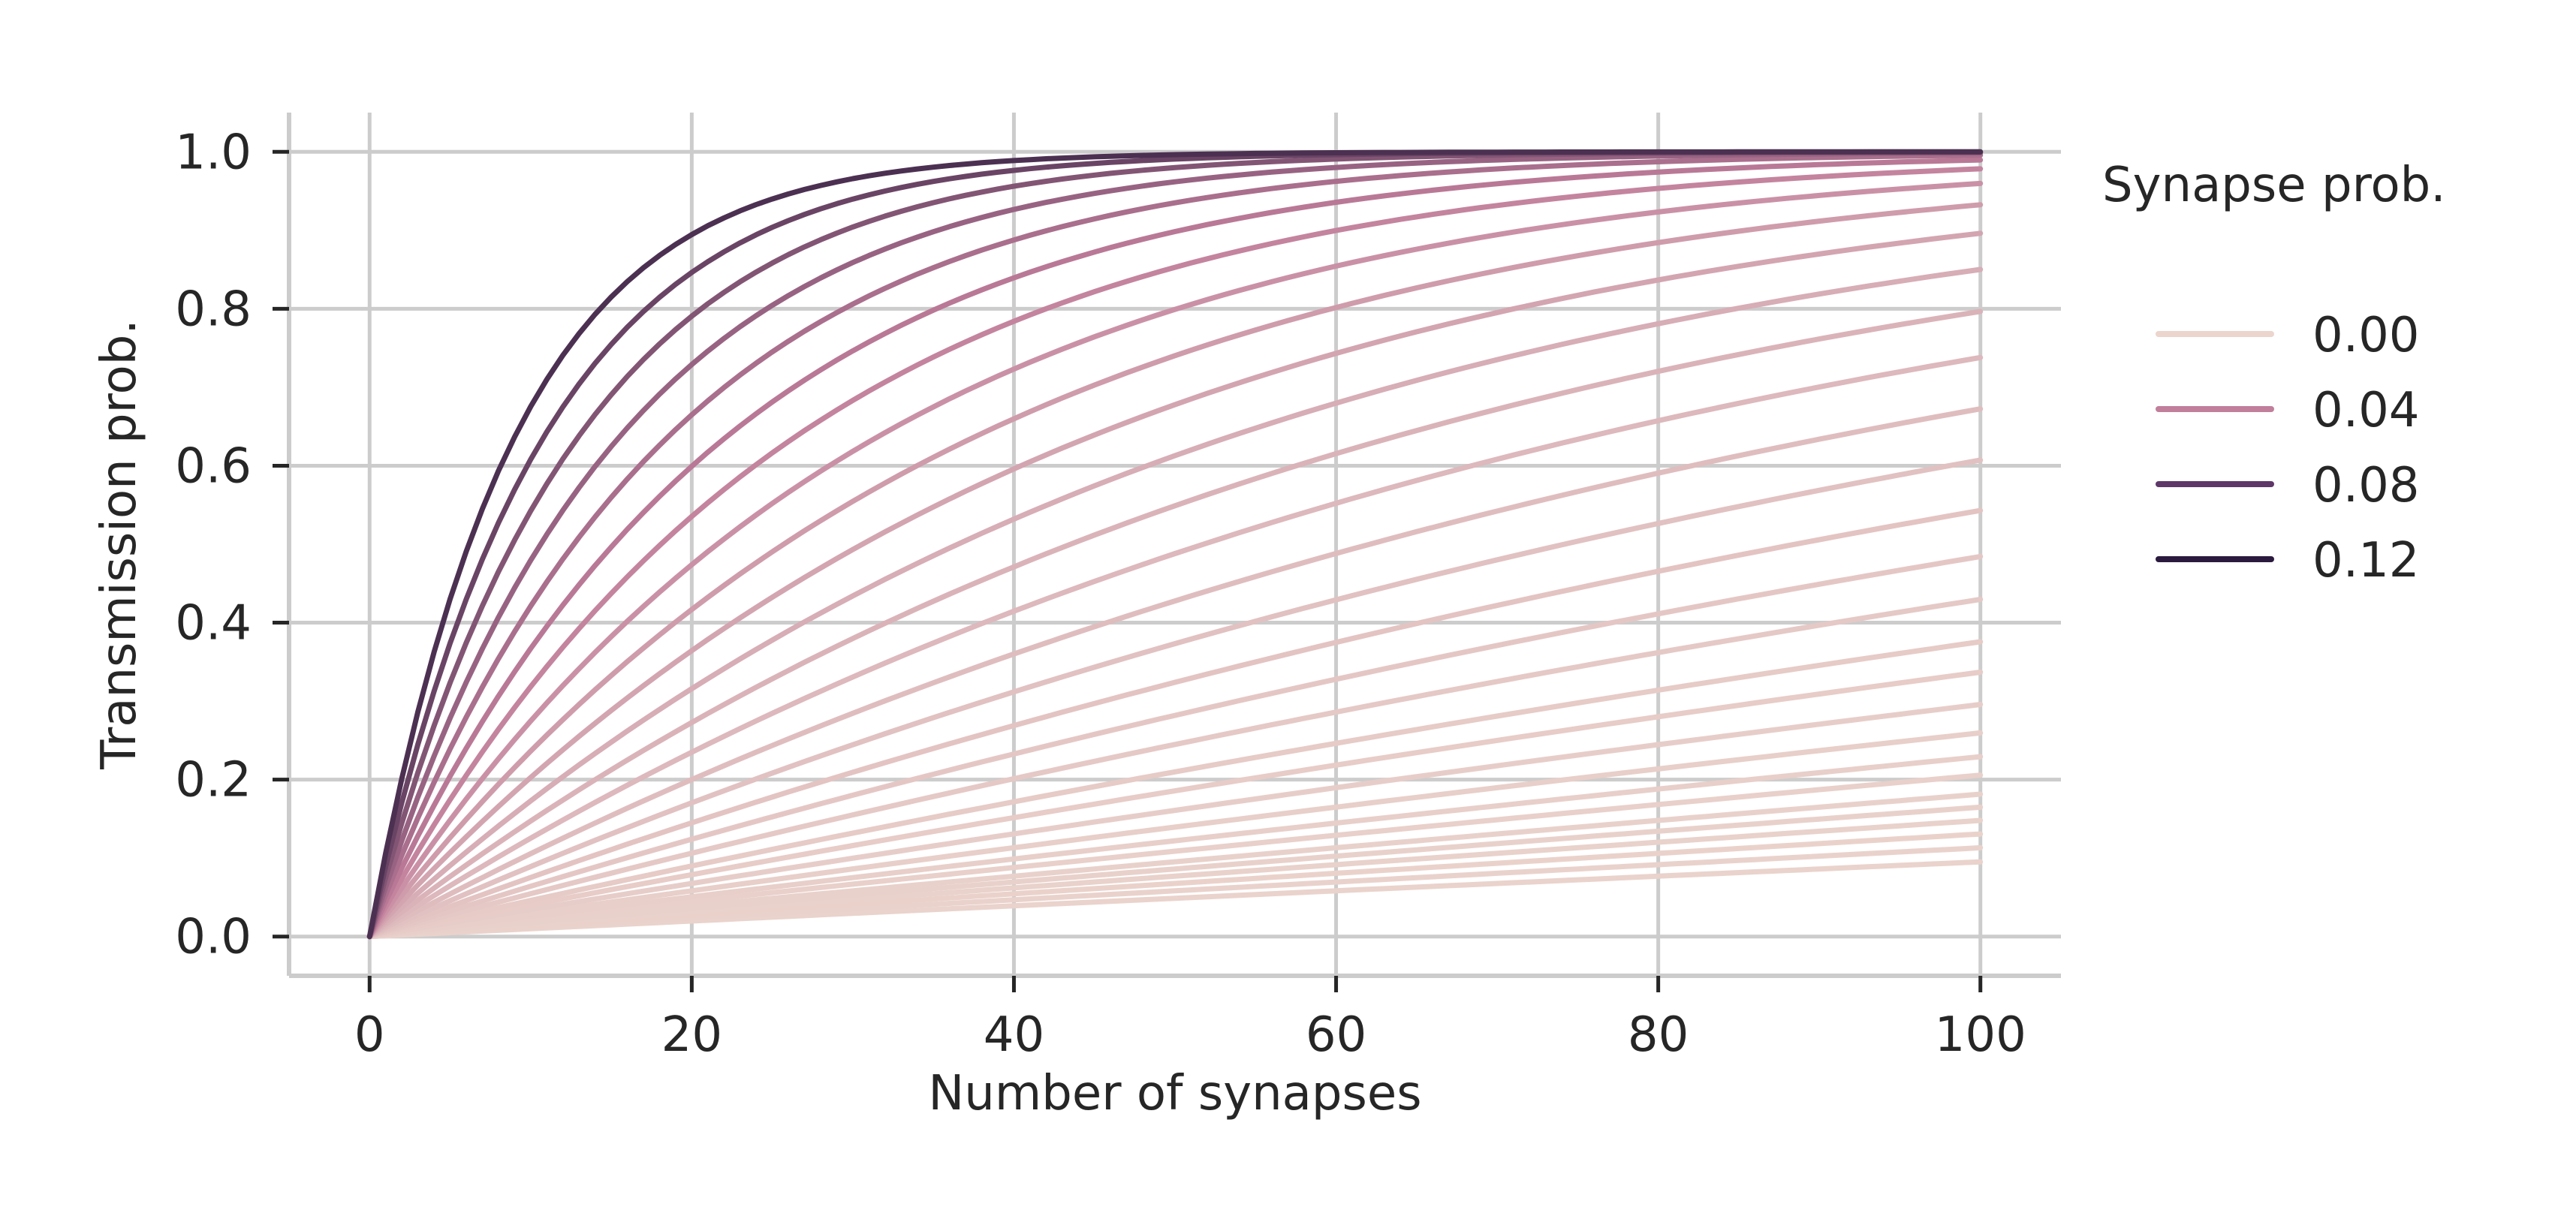 This screenshot has height=1231, width=2576. What do you see at coordinates (2366, 560) in the screenshot?
I see `legend-label: 0.12` at bounding box center [2366, 560].